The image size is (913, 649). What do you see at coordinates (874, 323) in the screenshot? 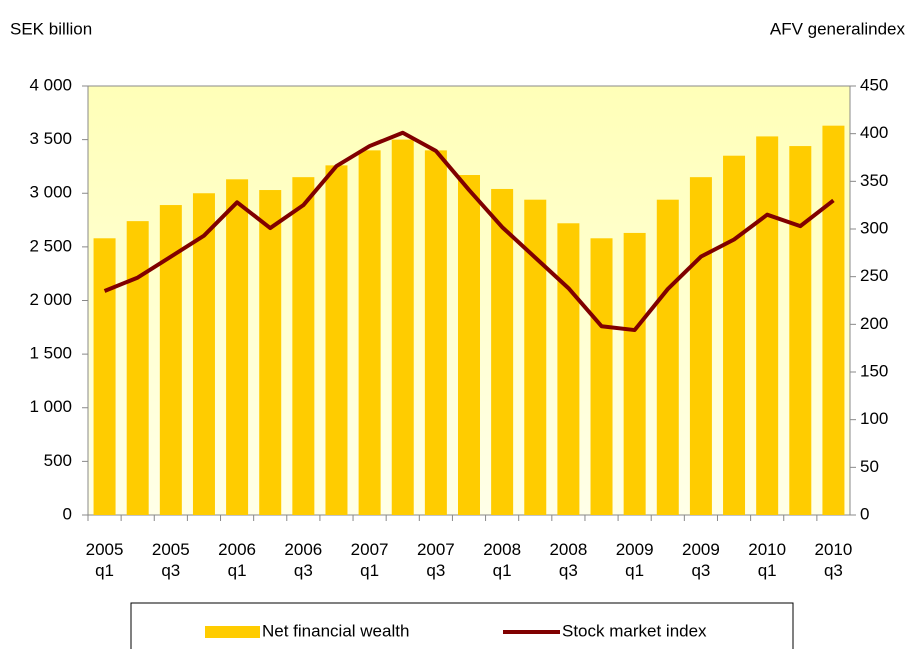
I see `y2-tick-label: 200` at bounding box center [874, 323].